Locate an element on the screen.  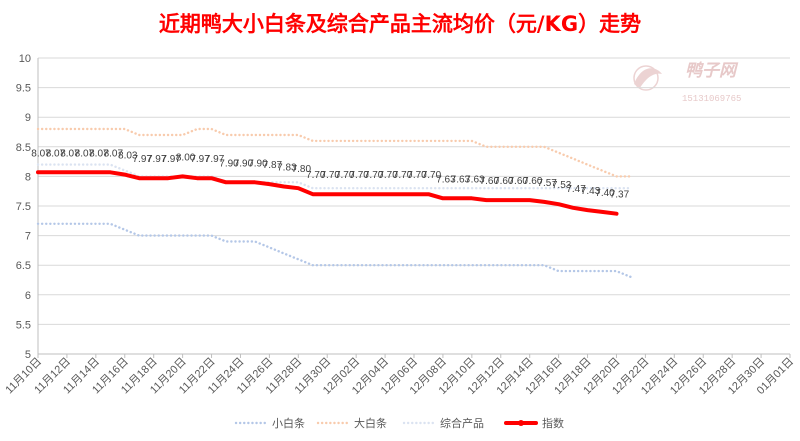
y-tick-label: 9 is located at coordinates (28, 118).